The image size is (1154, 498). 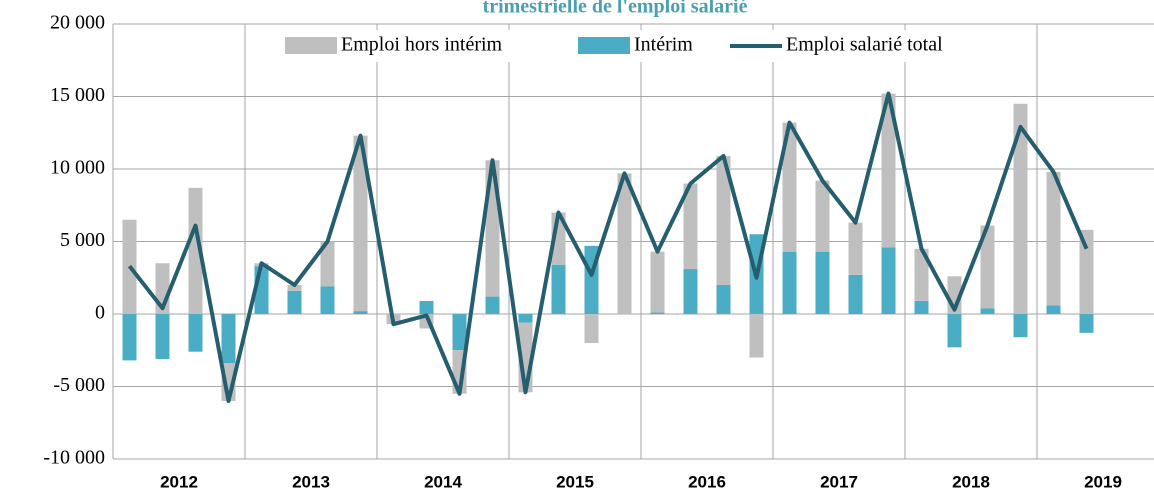 What do you see at coordinates (79, 385) in the screenshot?
I see `y-tick-label: -5 000` at bounding box center [79, 385].